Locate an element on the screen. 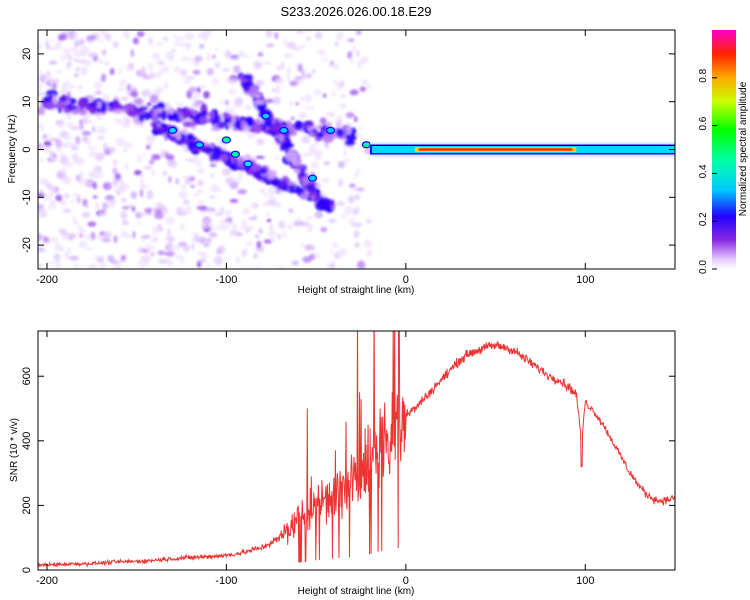  spectrogram-y-tick-label: 20 is located at coordinates (27, 54).